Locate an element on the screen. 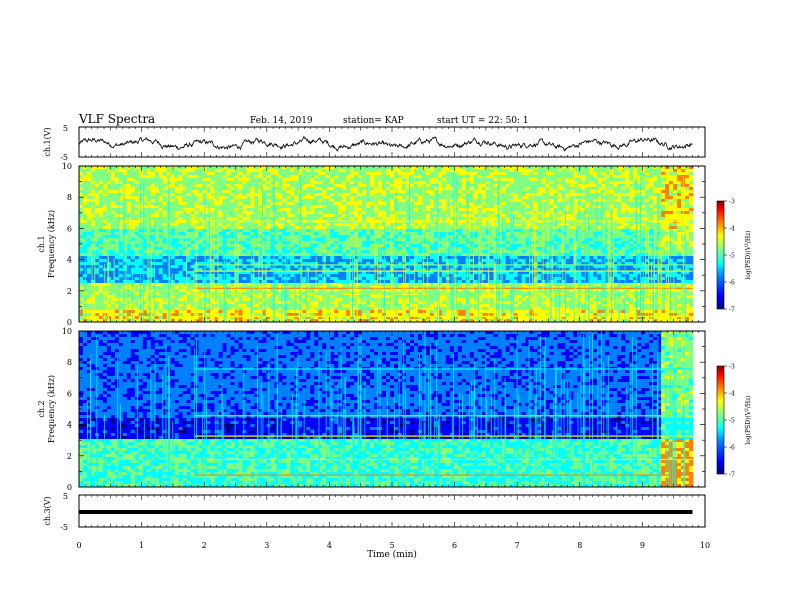  ch1-waveform-line is located at coordinates (386, 143).